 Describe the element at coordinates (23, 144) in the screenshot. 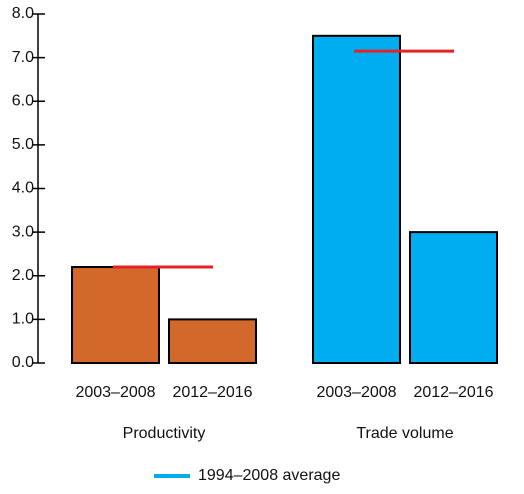

I see `y-tick-label: 5.0` at that location.